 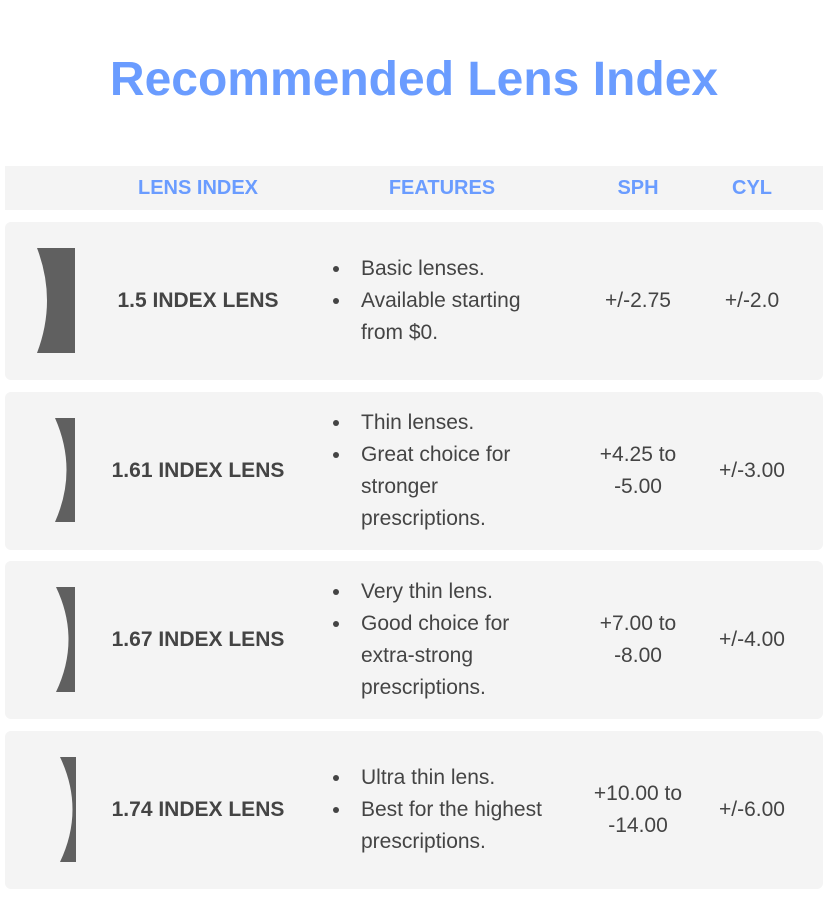 I want to click on header-sph: SPH, so click(x=638, y=188).